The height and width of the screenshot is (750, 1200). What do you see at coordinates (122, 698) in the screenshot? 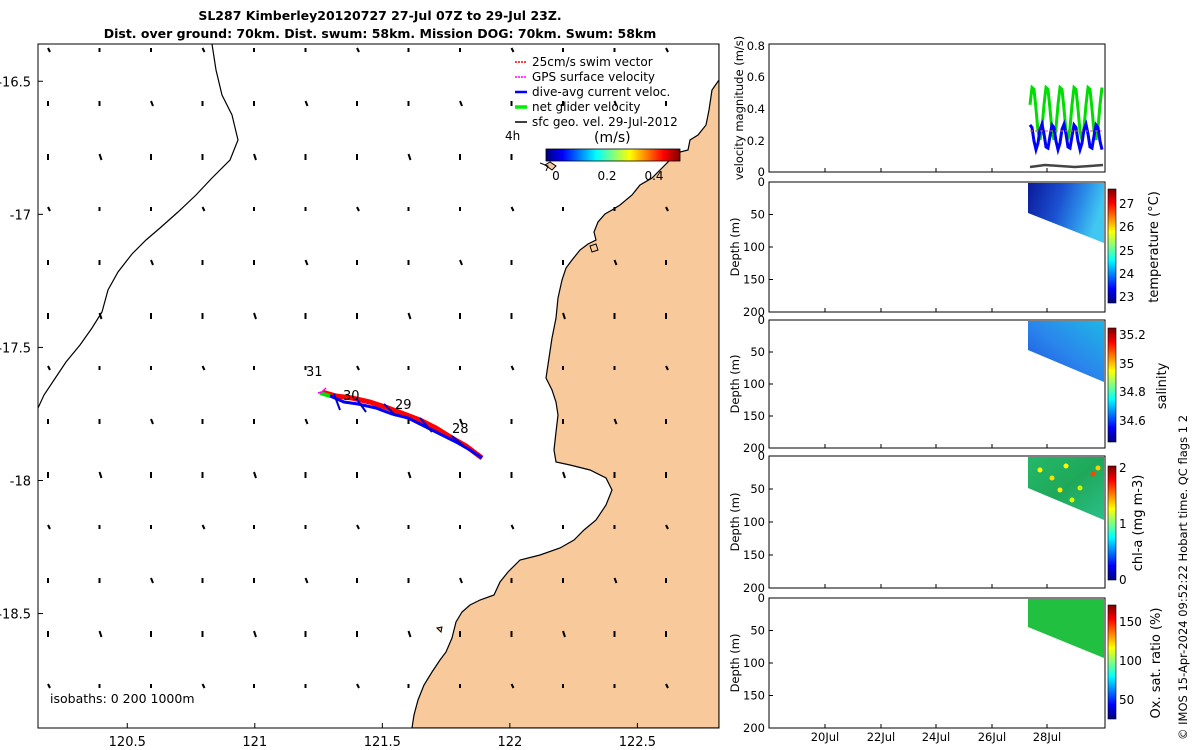
I see `isobaths-legend: isobaths: 0 200 1000m` at bounding box center [122, 698].